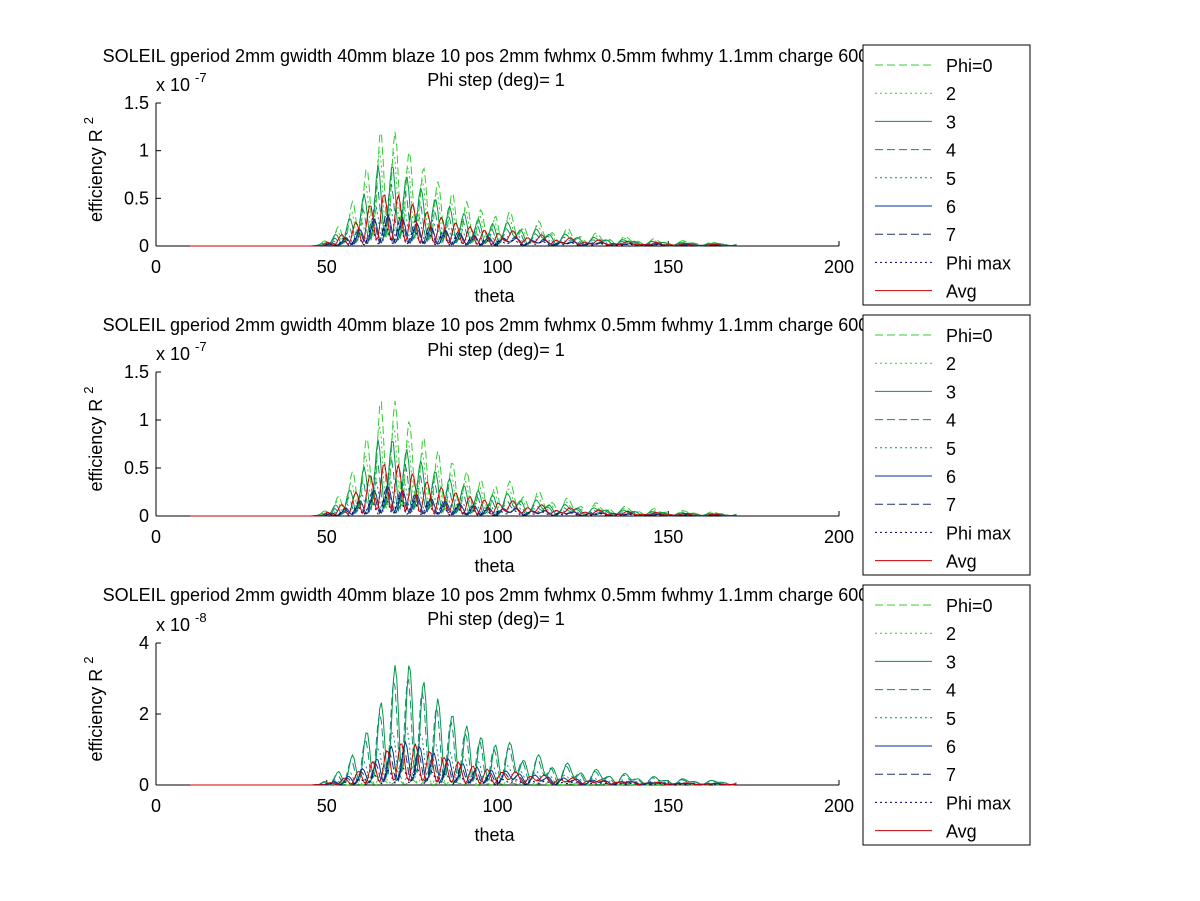  I want to click on y-tick-label: 2, so click(144, 714).